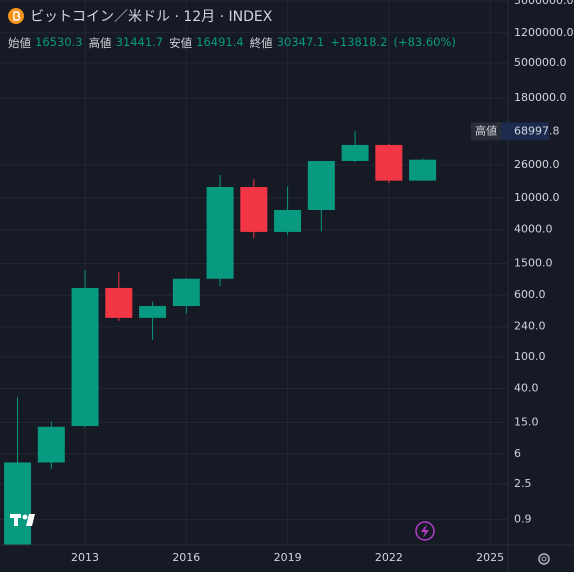  I want to click on x-tick-label: 2016, so click(186, 557).